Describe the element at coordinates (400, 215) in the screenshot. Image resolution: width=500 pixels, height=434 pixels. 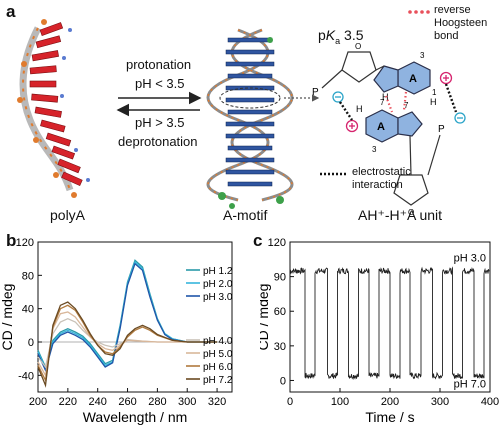
I see `caption-ah-ha-unit: AH⁺-H⁺A unit` at that location.